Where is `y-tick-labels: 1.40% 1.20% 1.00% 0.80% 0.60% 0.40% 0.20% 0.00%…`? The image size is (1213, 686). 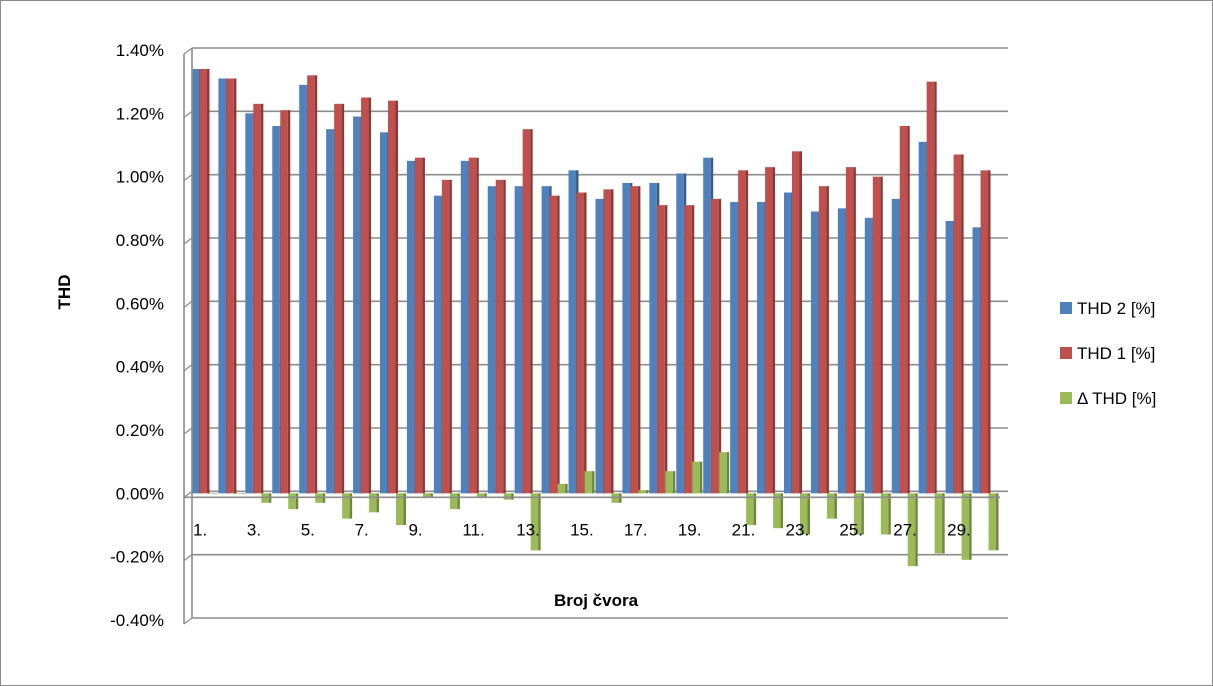 y-tick-labels: 1.40% 1.20% 1.00% 0.80% 0.60% 0.40% 0.20% 0.00%… is located at coordinates (137, 335).